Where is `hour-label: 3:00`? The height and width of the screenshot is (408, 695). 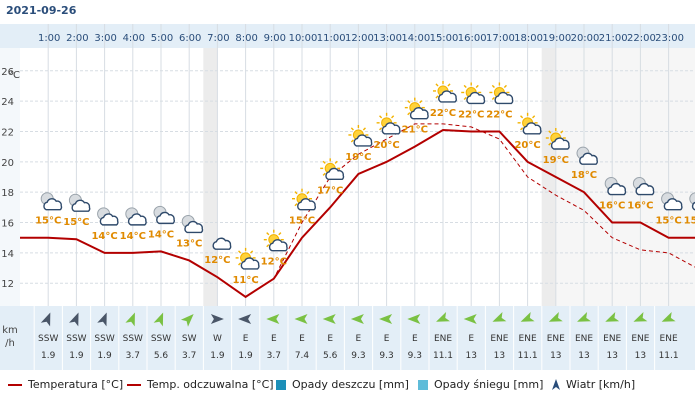
hour-label: 3:00 is located at coordinates (105, 38).